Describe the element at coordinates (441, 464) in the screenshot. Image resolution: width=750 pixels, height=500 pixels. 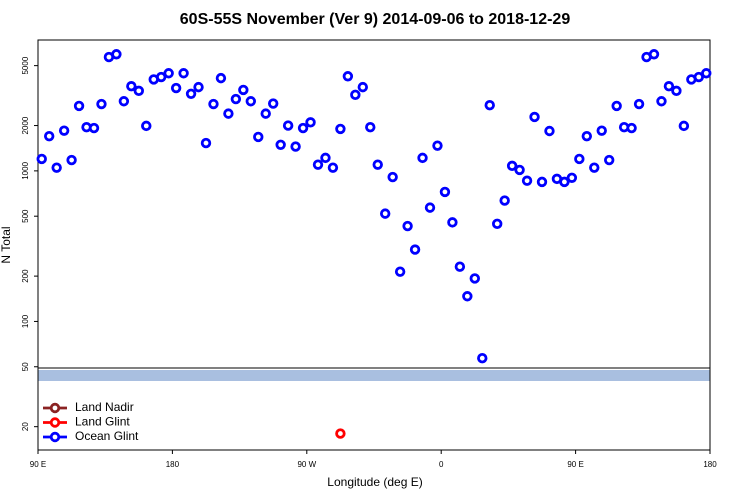
I see `x-tick-label: 0` at that location.